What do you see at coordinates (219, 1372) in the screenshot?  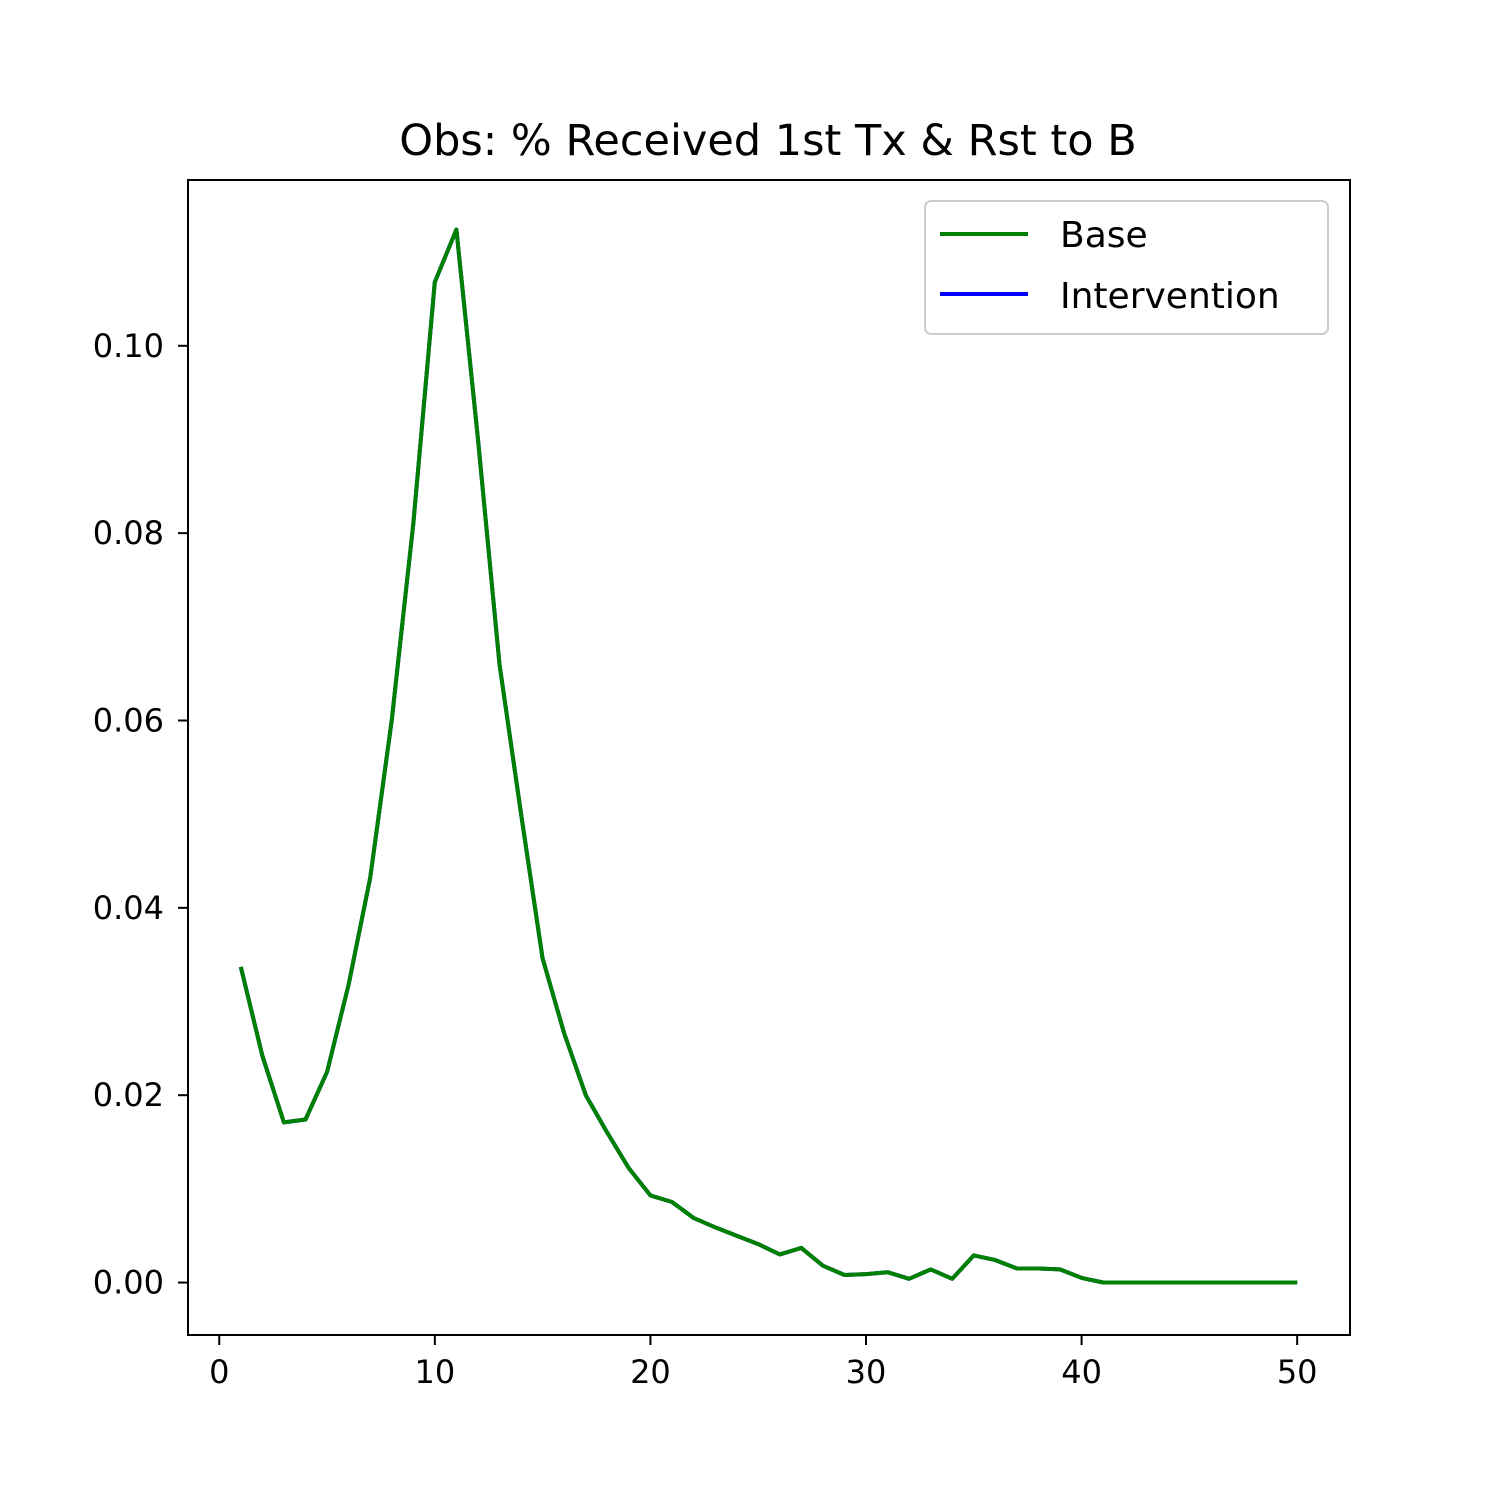 I see `x-tick-label: 0` at bounding box center [219, 1372].